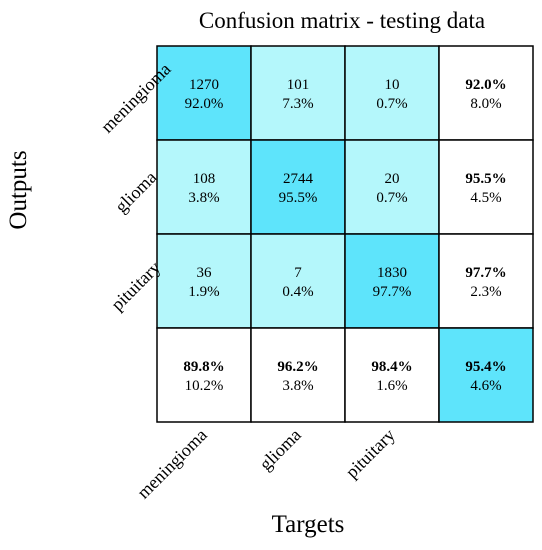  I want to click on matrix-cell-2-0-rect, so click(204, 281).